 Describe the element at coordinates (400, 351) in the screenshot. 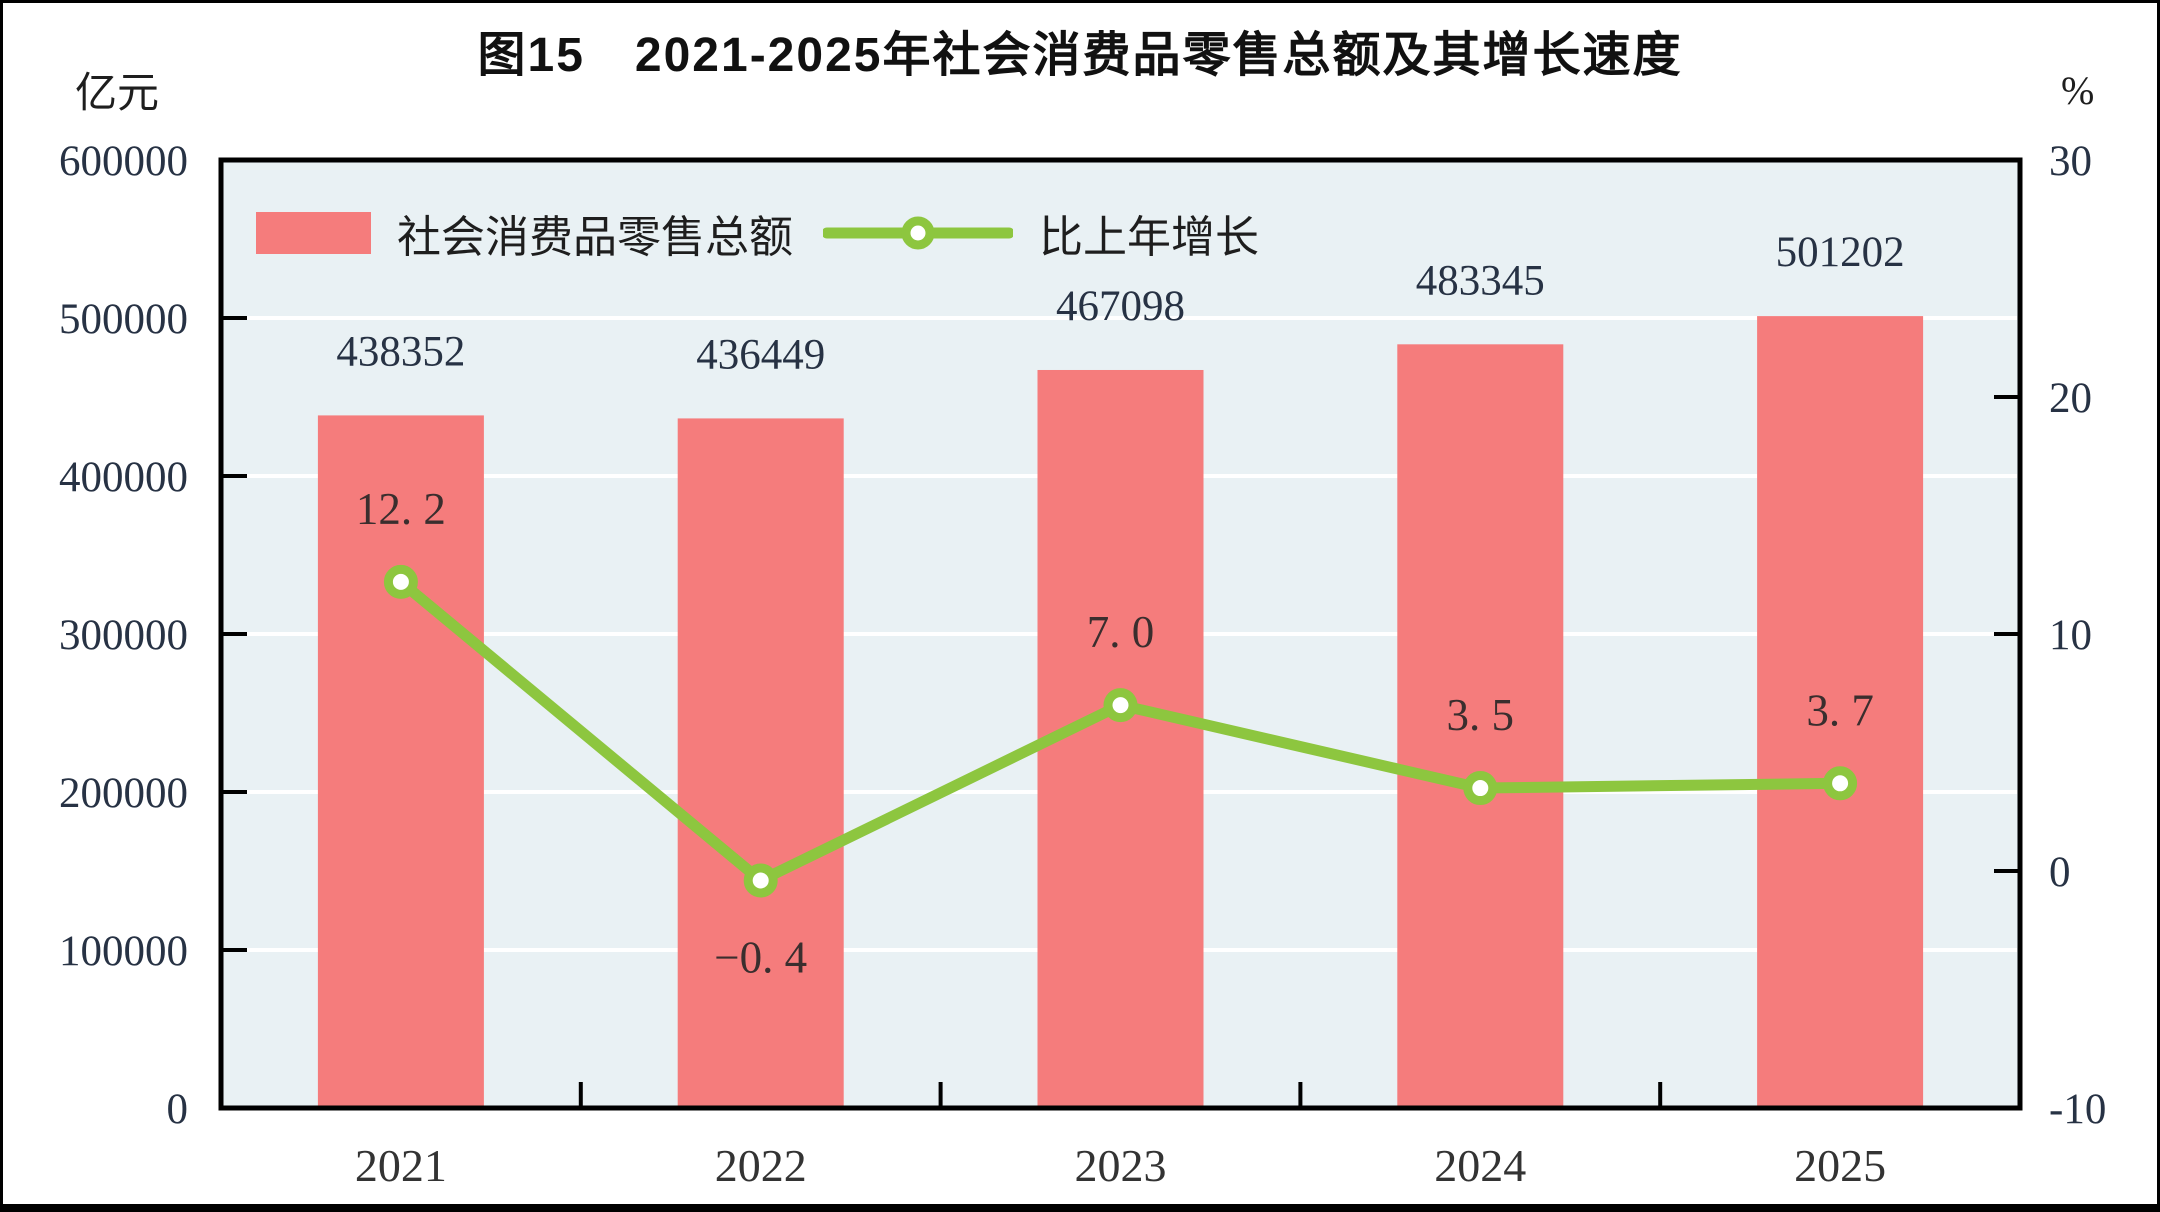

I see `bar-value-label: 438352` at that location.